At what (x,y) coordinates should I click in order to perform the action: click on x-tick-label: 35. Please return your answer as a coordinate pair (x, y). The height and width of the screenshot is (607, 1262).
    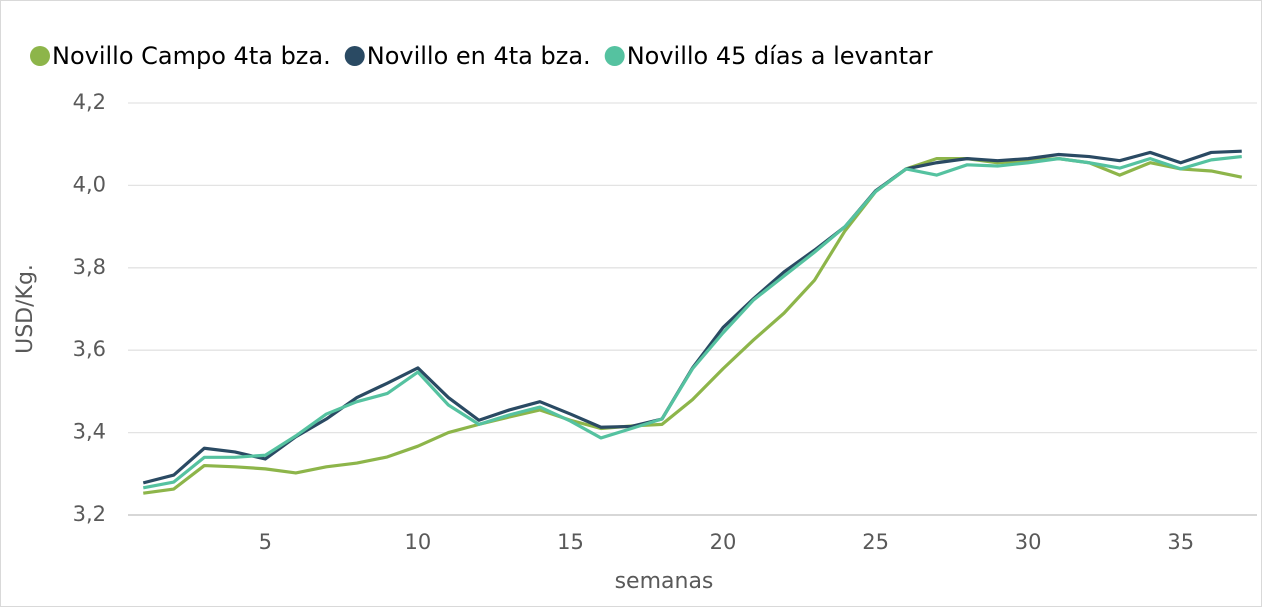
    Looking at the image, I should click on (1180, 542).